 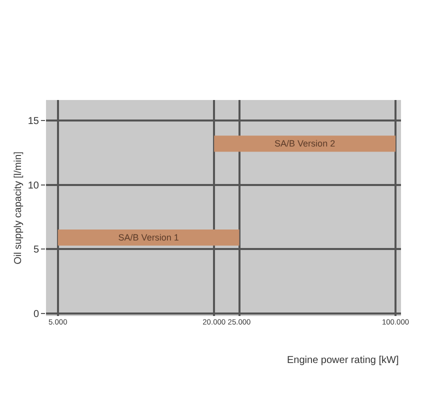 What do you see at coordinates (34, 122) in the screenshot?
I see `y-tick-label: 15` at bounding box center [34, 122].